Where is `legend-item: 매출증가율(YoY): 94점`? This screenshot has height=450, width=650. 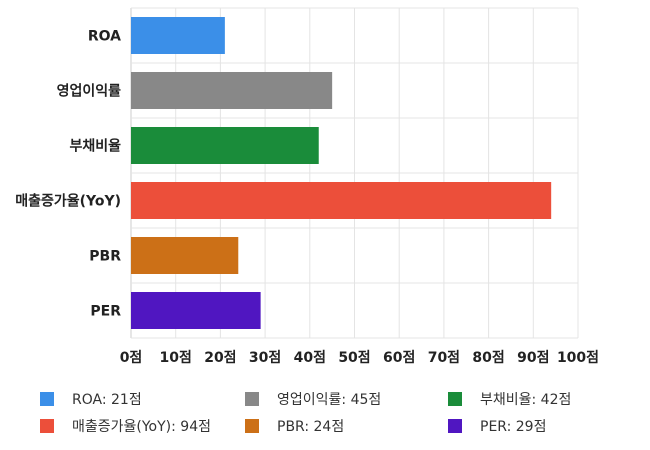
legend-item: 매출증가율(YoY): 94점 is located at coordinates (125, 426).